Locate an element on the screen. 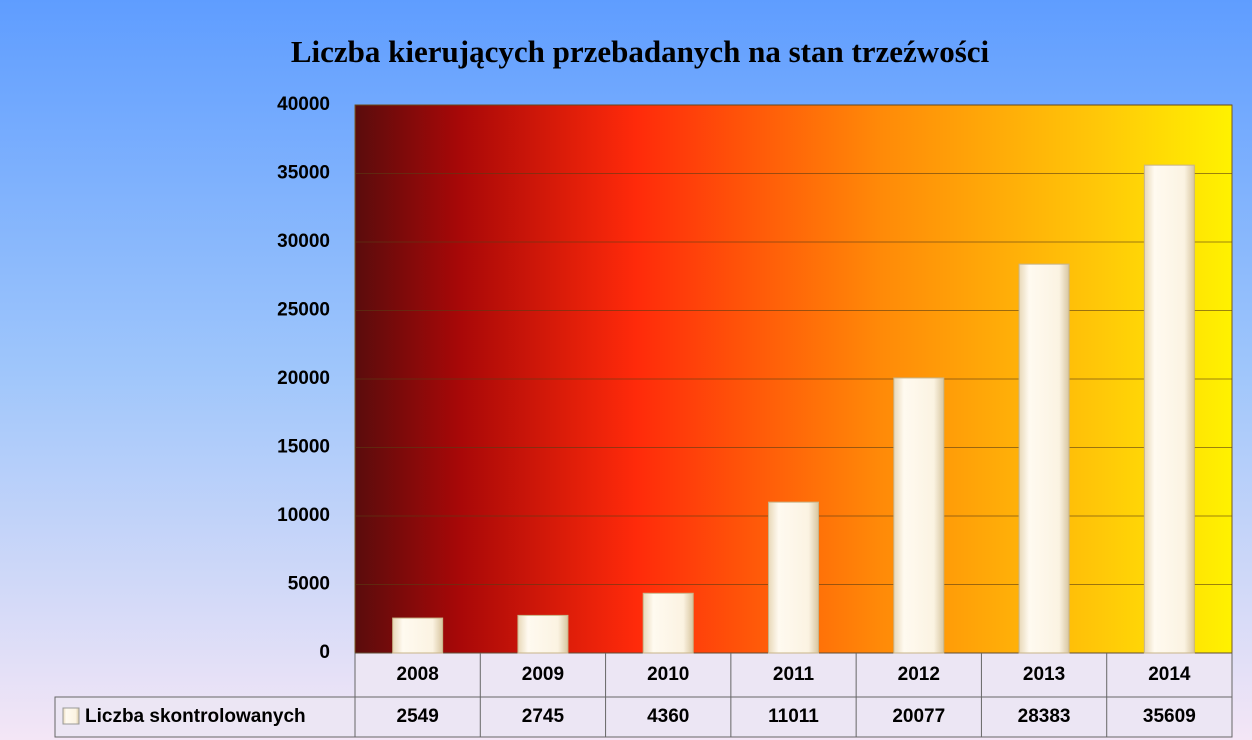  table-value: 20077 is located at coordinates (918, 716).